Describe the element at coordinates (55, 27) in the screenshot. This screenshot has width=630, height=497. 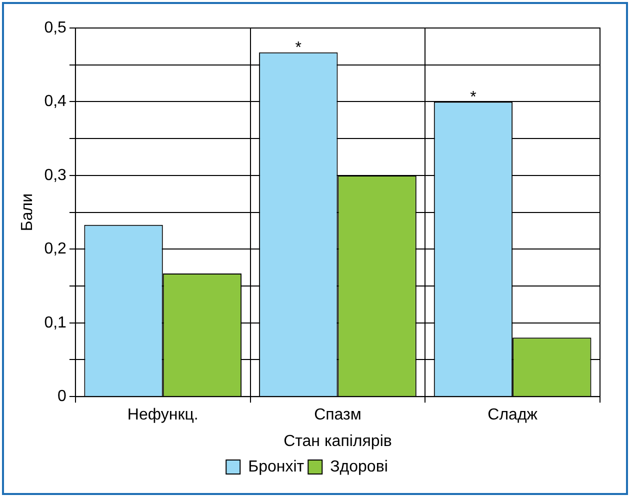
I see `y-tick-label: 0,5` at that location.